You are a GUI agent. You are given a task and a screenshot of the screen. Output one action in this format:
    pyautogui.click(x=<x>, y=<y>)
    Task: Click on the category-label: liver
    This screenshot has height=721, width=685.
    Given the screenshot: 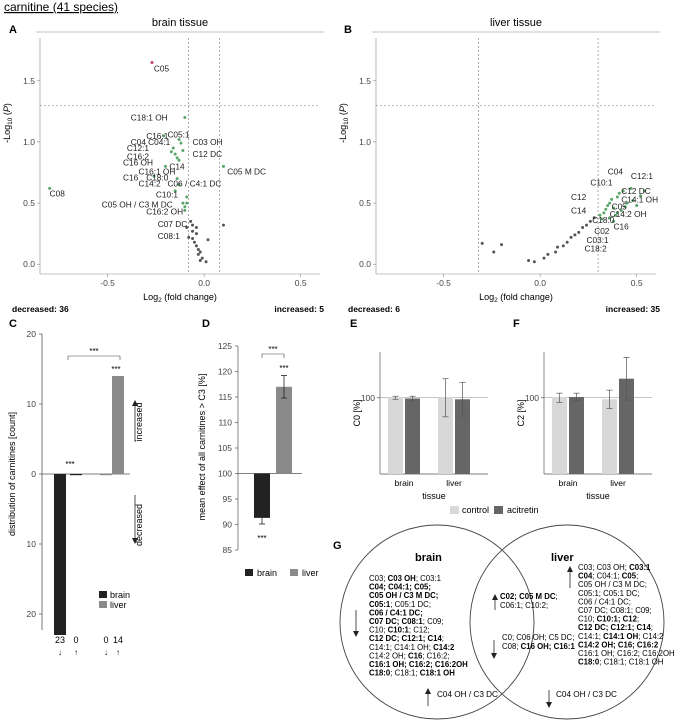 What is the action you would take?
    pyautogui.click(x=618, y=483)
    